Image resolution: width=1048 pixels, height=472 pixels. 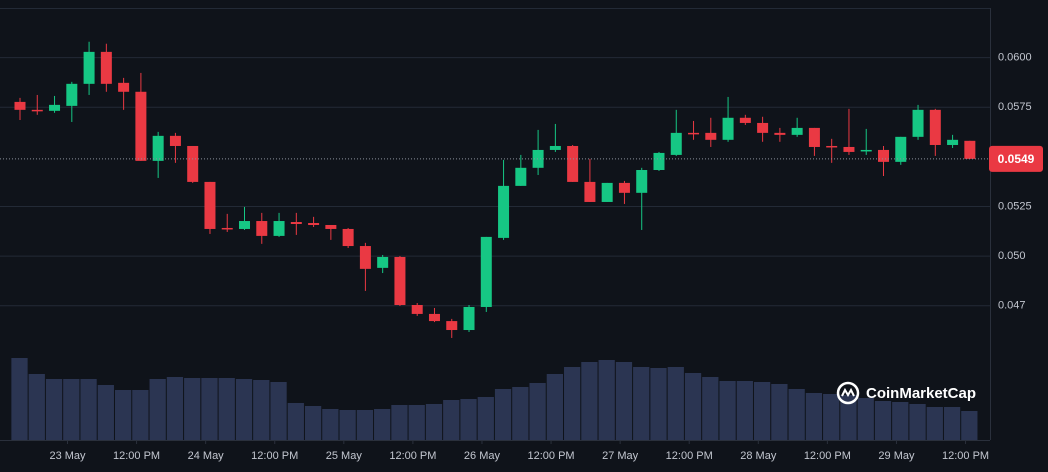 I want to click on watermark-logo-mark, so click(x=848, y=392).